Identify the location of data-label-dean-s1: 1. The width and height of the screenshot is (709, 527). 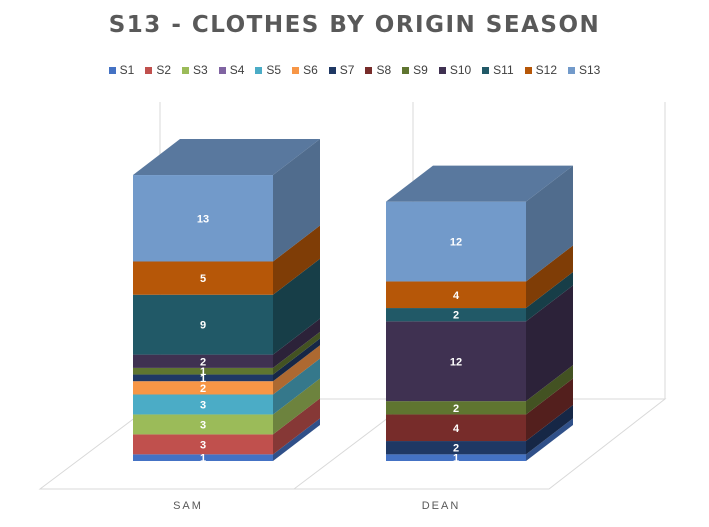
(456, 459).